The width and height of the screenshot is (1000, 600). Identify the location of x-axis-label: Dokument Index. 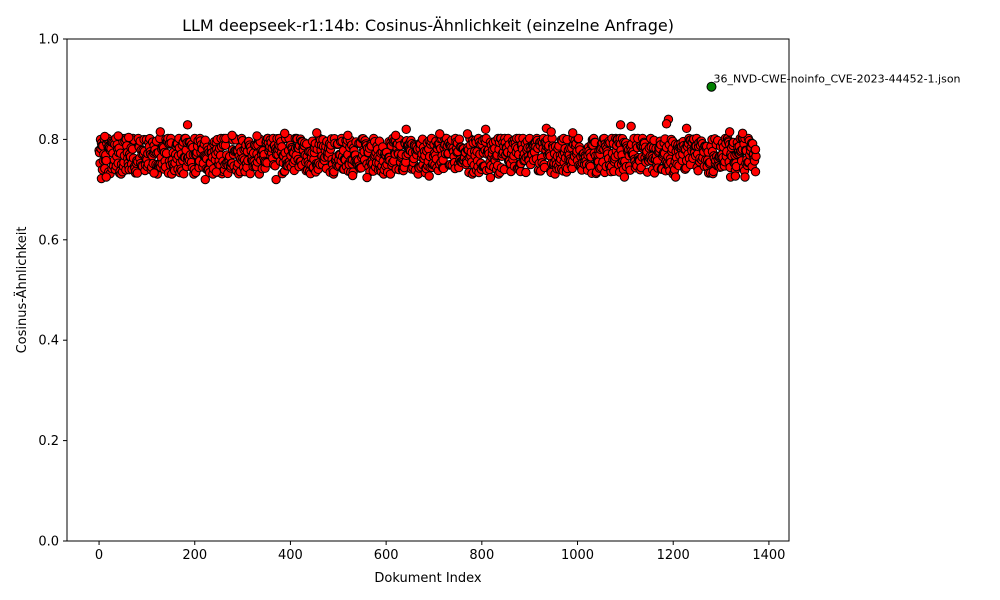
(428, 578).